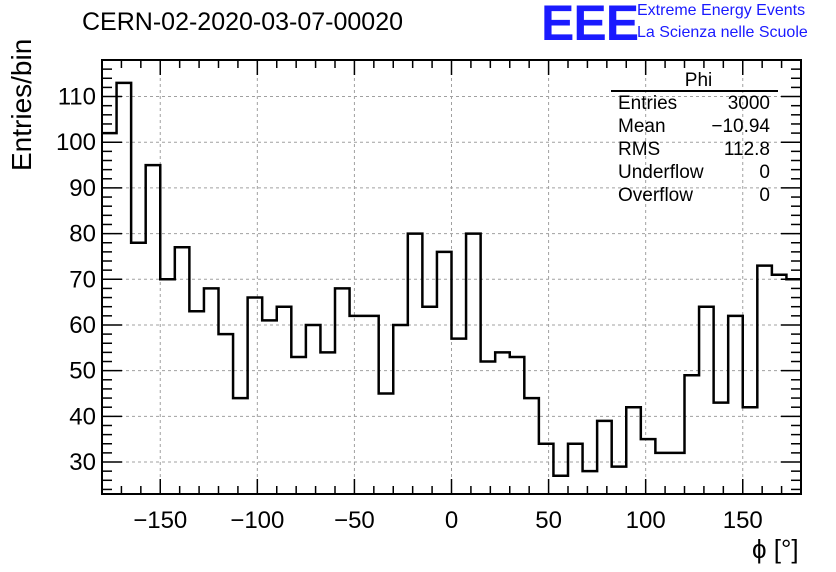 This screenshot has height=572, width=836. I want to click on stats-value: 112.8, so click(746, 149).